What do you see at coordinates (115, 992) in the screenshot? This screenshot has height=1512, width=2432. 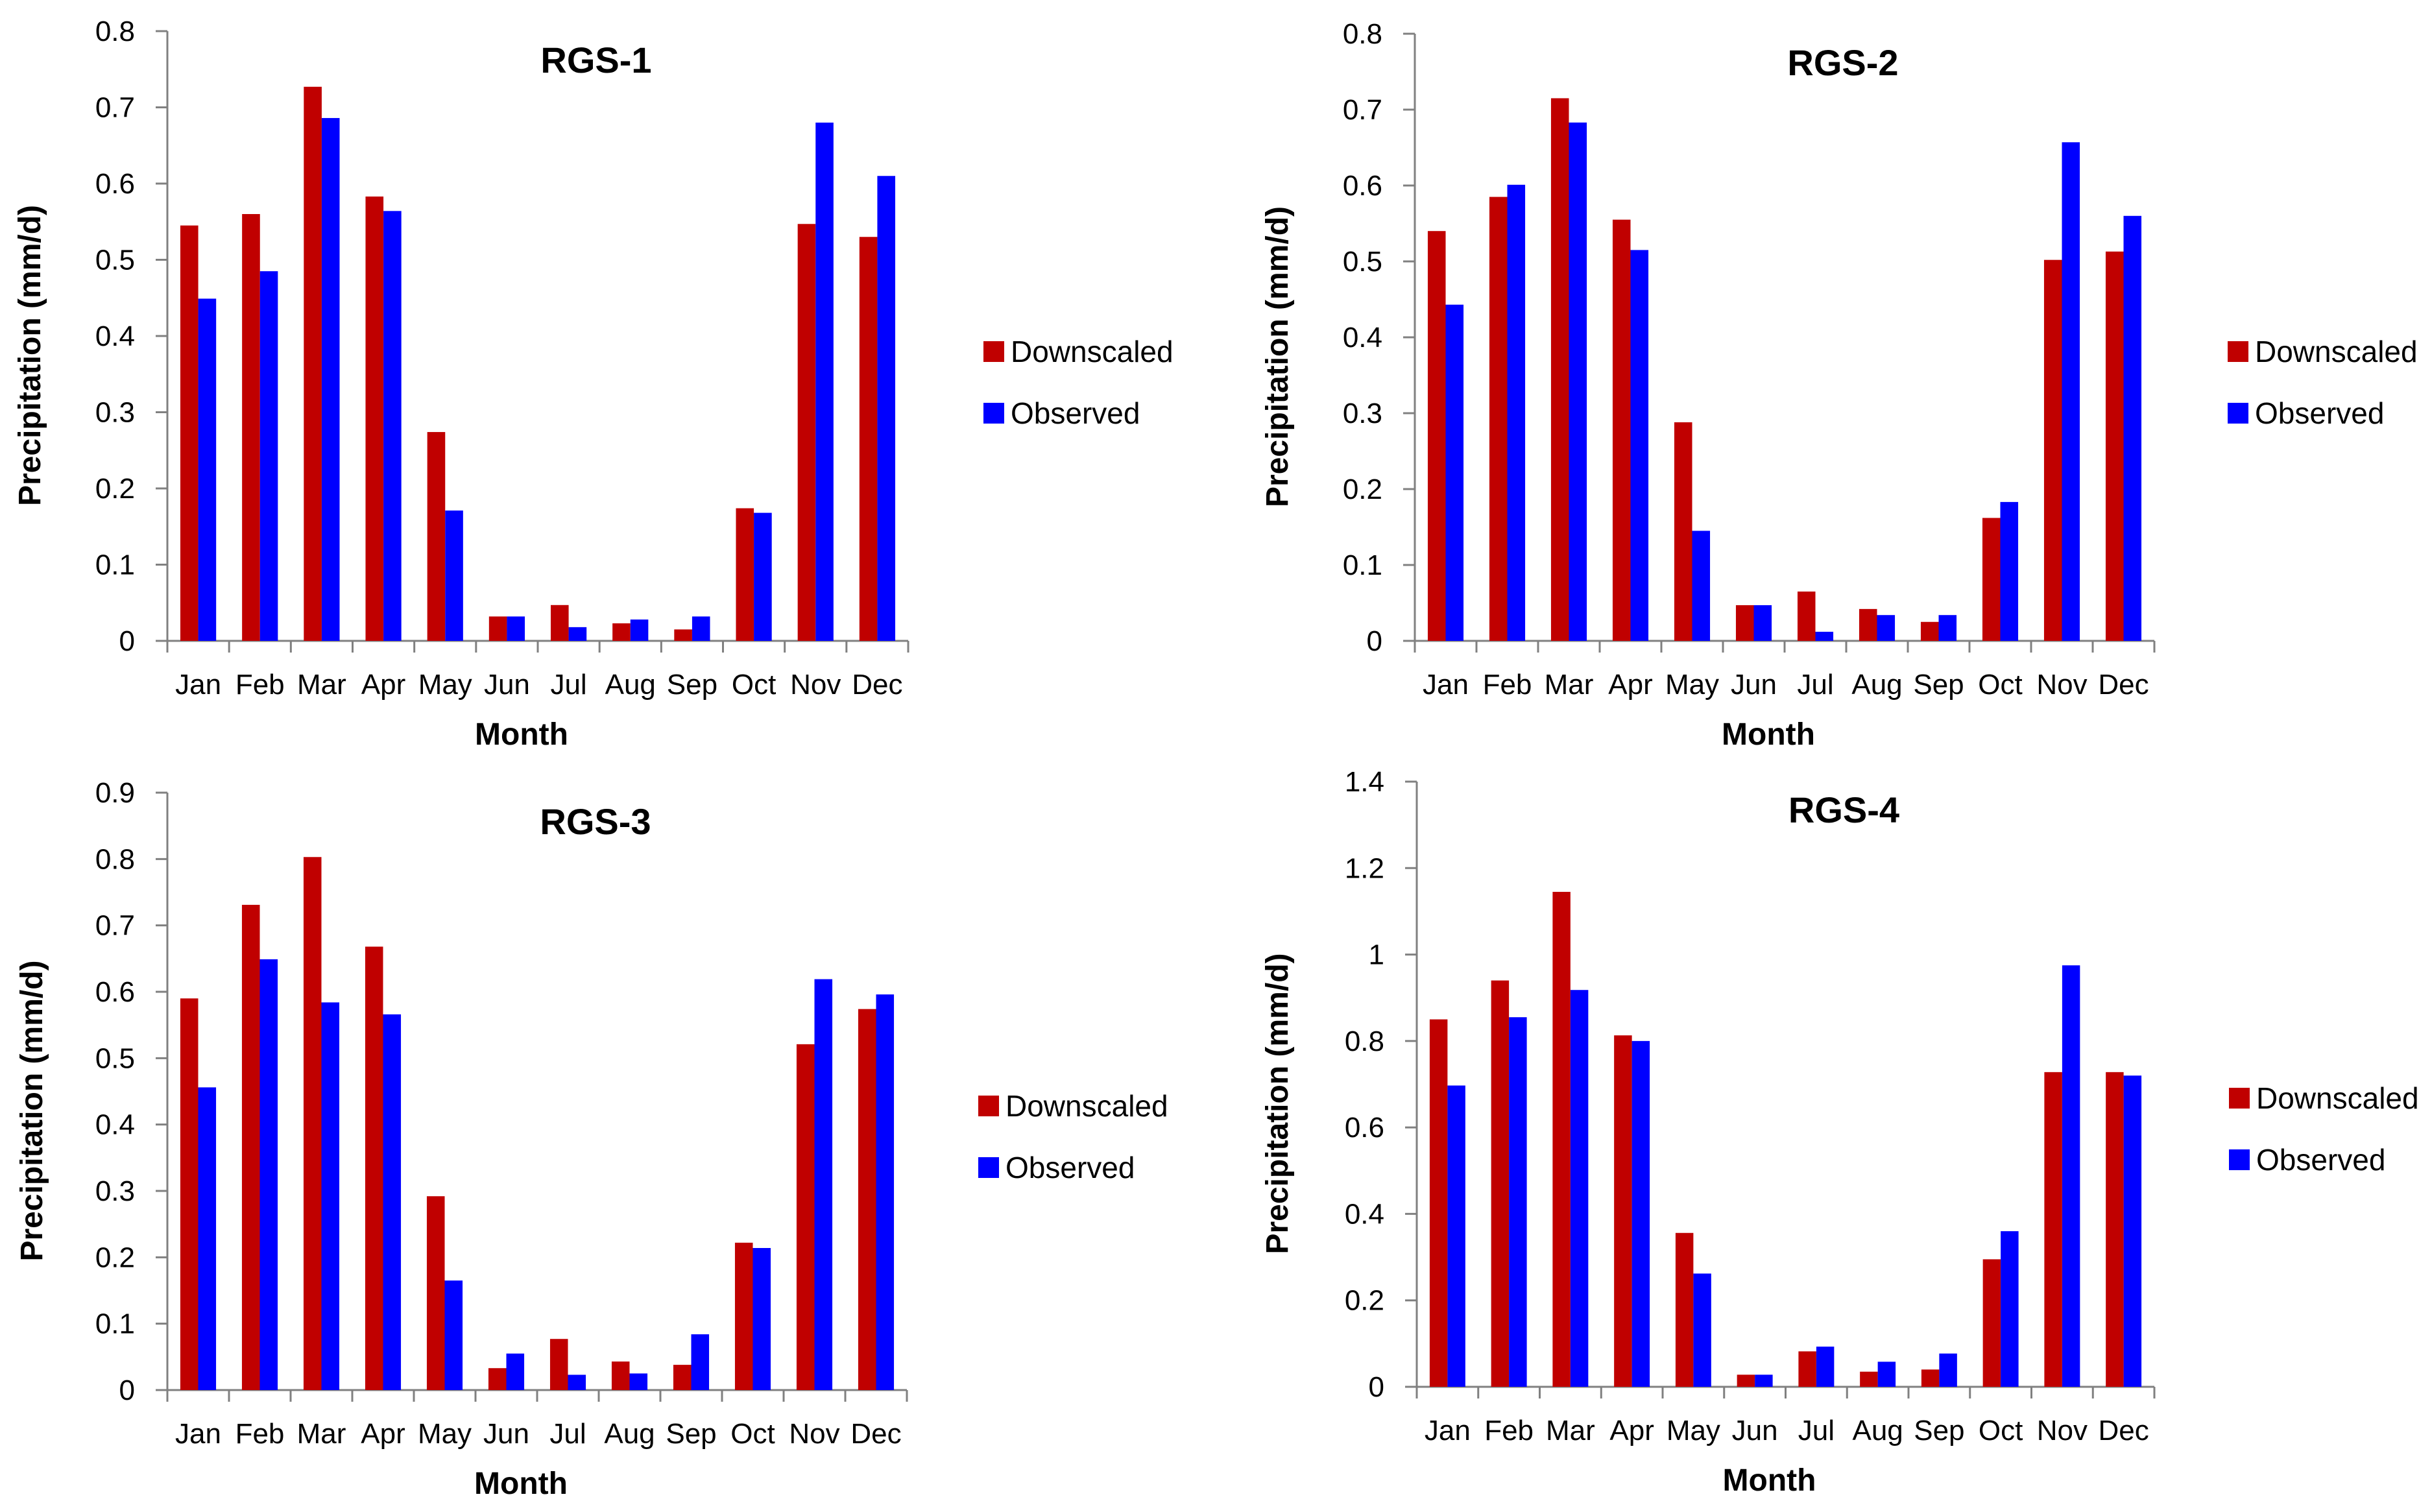 I see `y-tick-label: 0.6` at bounding box center [115, 992].